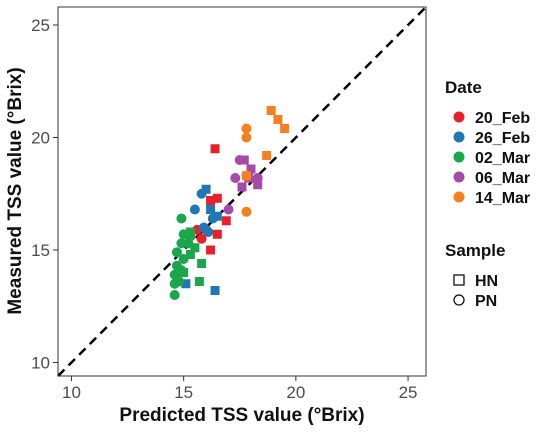 Image resolution: width=550 pixels, height=436 pixels. Describe the element at coordinates (486, 301) in the screenshot. I see `legend-label-PN: PN` at that location.